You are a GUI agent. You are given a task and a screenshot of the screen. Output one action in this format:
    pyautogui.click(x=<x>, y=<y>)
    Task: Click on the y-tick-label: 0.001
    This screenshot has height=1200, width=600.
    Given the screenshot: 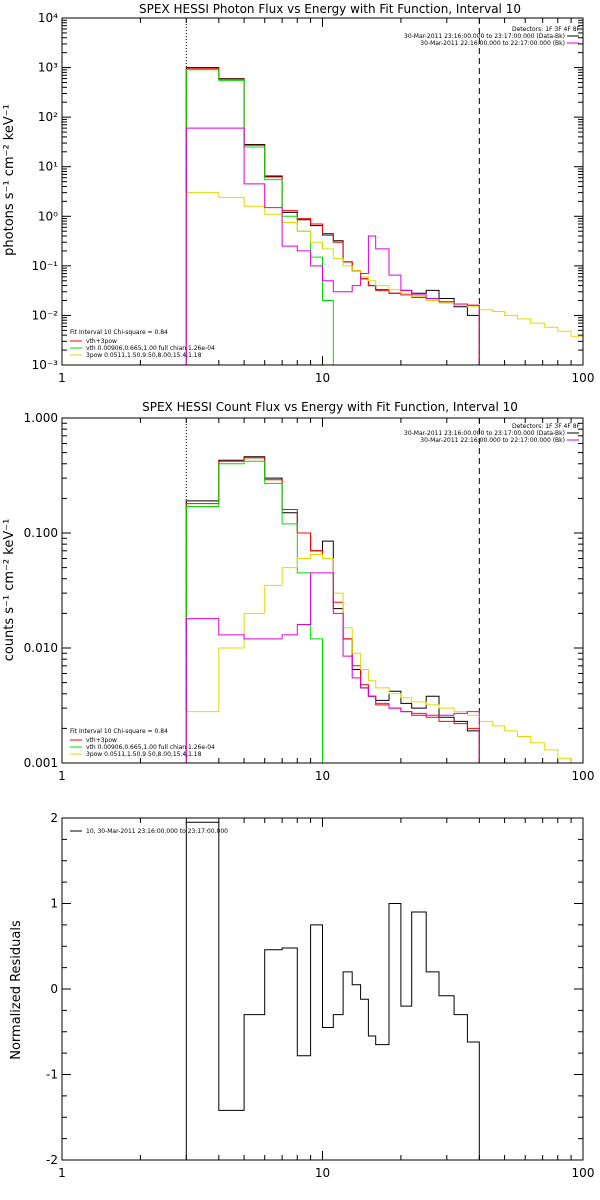 What is the action you would take?
    pyautogui.click(x=41, y=763)
    